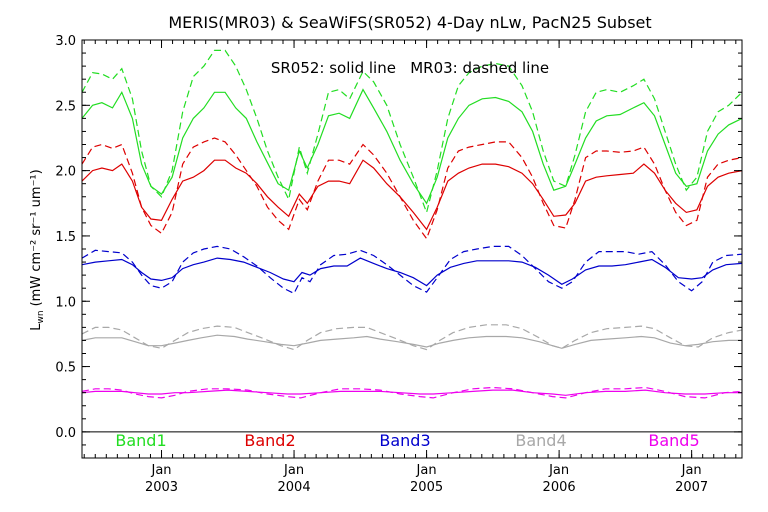 Image resolution: width=768 pixels, height=512 pixels. What do you see at coordinates (269, 440) in the screenshot?
I see `legend-band2: Band2` at bounding box center [269, 440].